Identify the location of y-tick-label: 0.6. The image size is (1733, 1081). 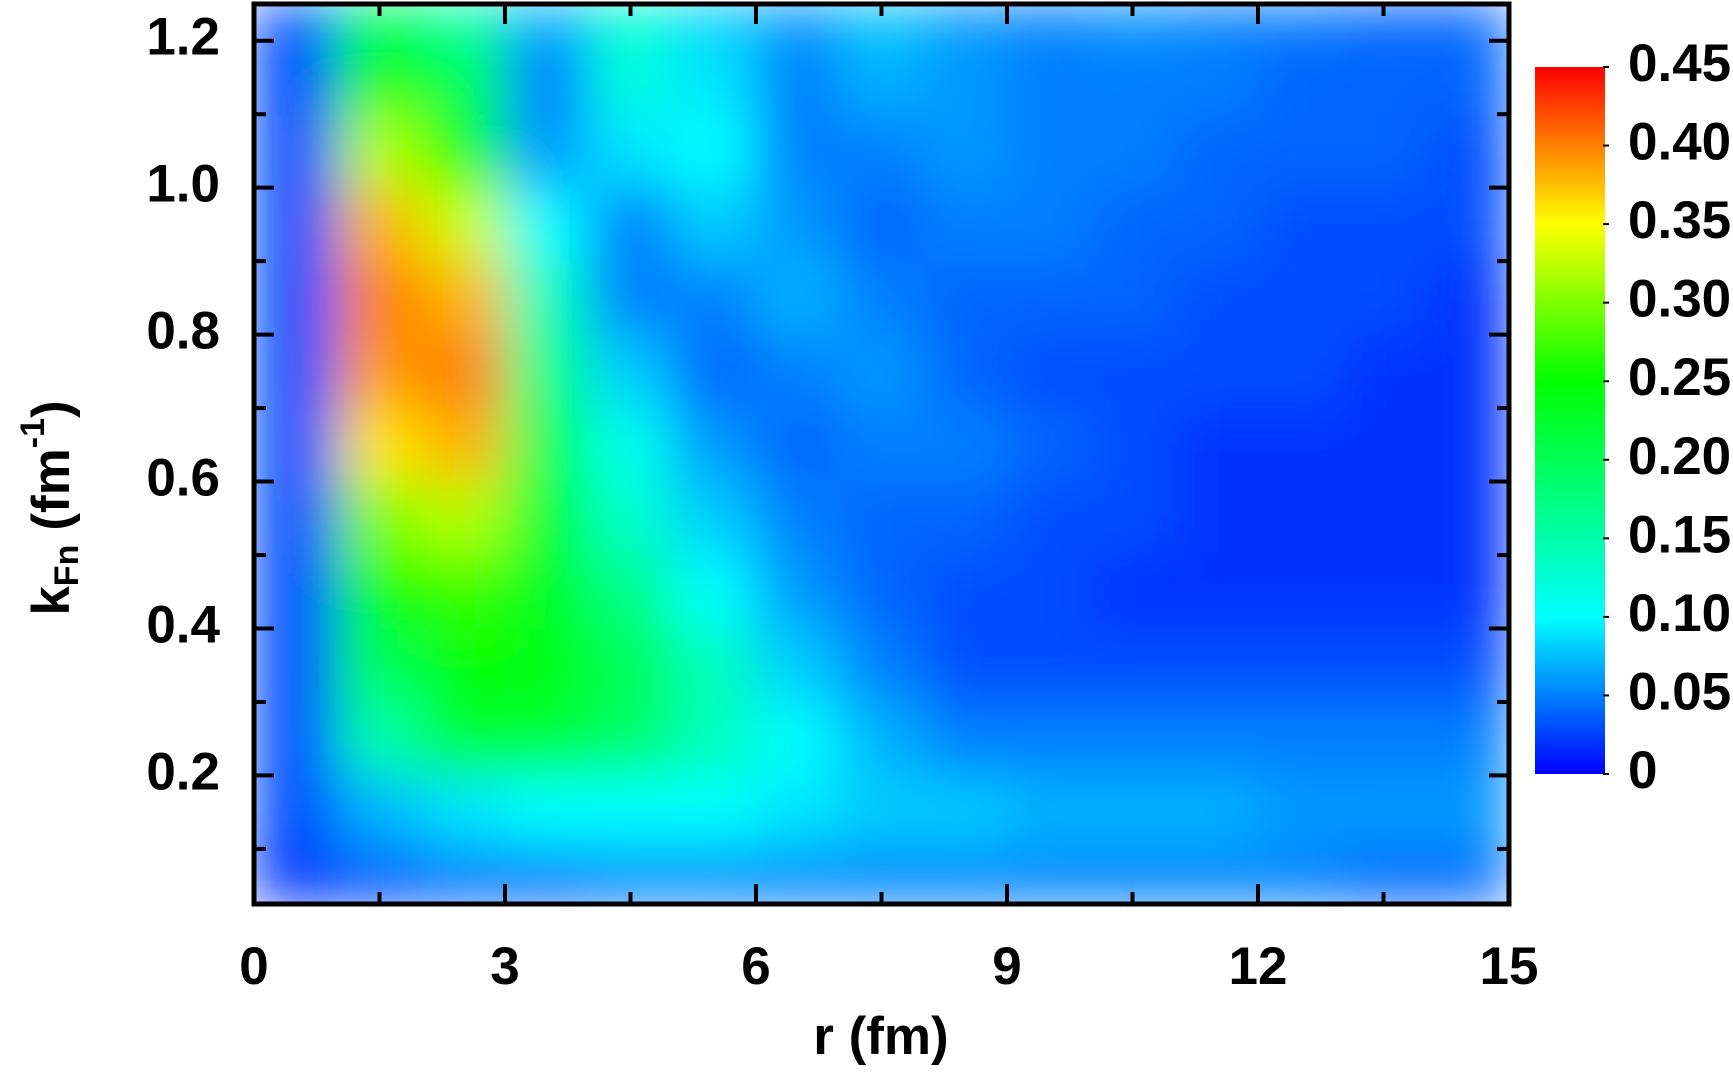
(183, 478).